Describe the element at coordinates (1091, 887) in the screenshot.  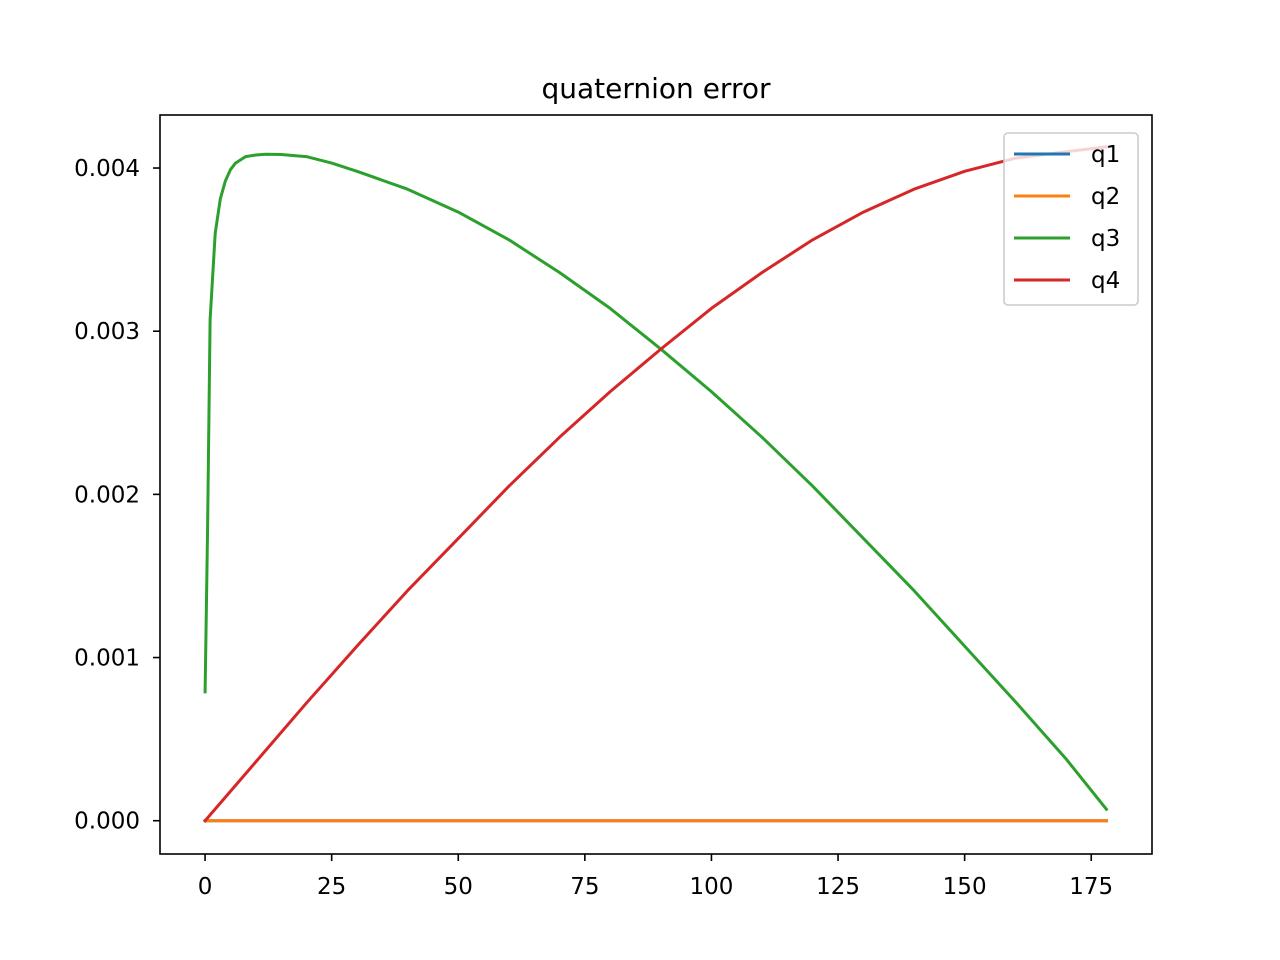
I see `x-tick-label: 175` at that location.